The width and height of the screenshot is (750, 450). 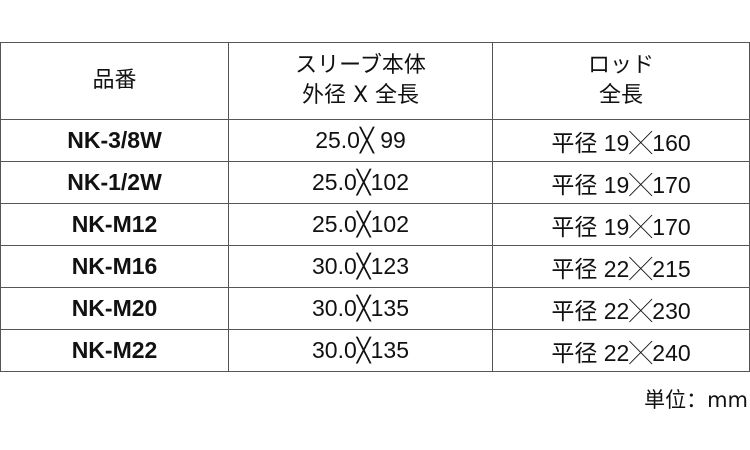 I want to click on code-cell: NK-M20, so click(x=114, y=308).